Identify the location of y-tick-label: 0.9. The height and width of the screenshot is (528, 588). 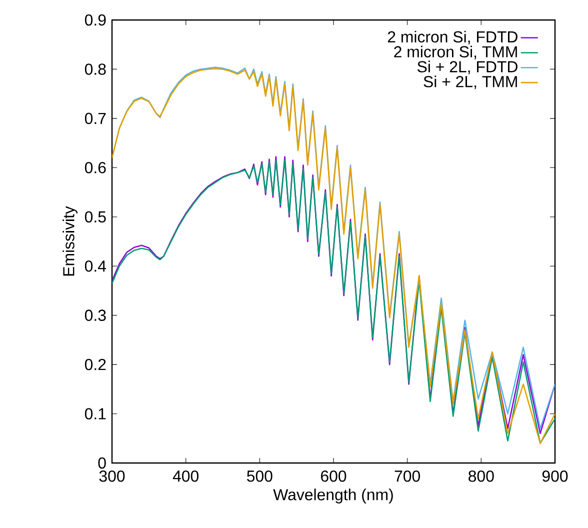
(95, 20).